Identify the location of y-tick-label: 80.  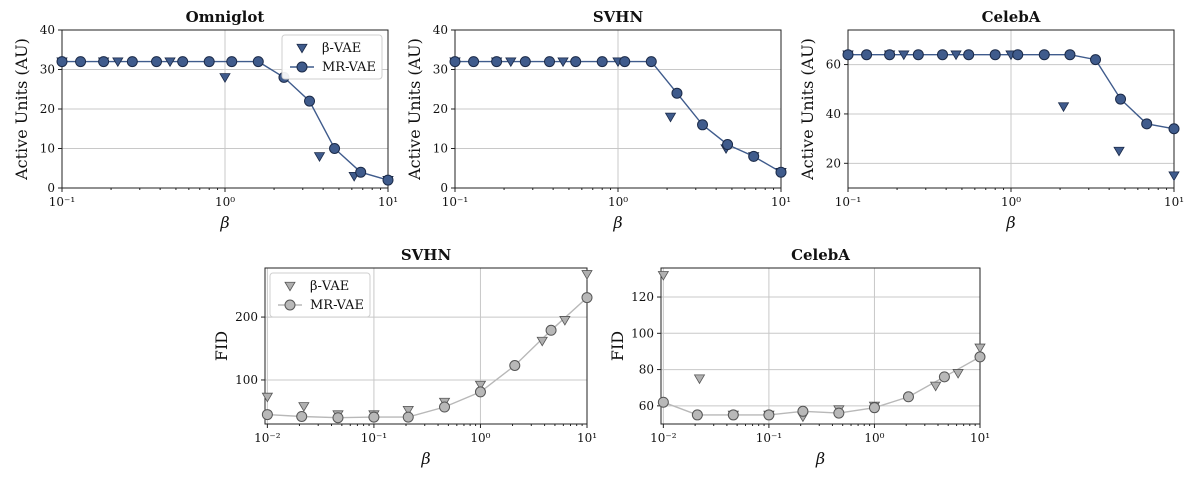
(646, 370).